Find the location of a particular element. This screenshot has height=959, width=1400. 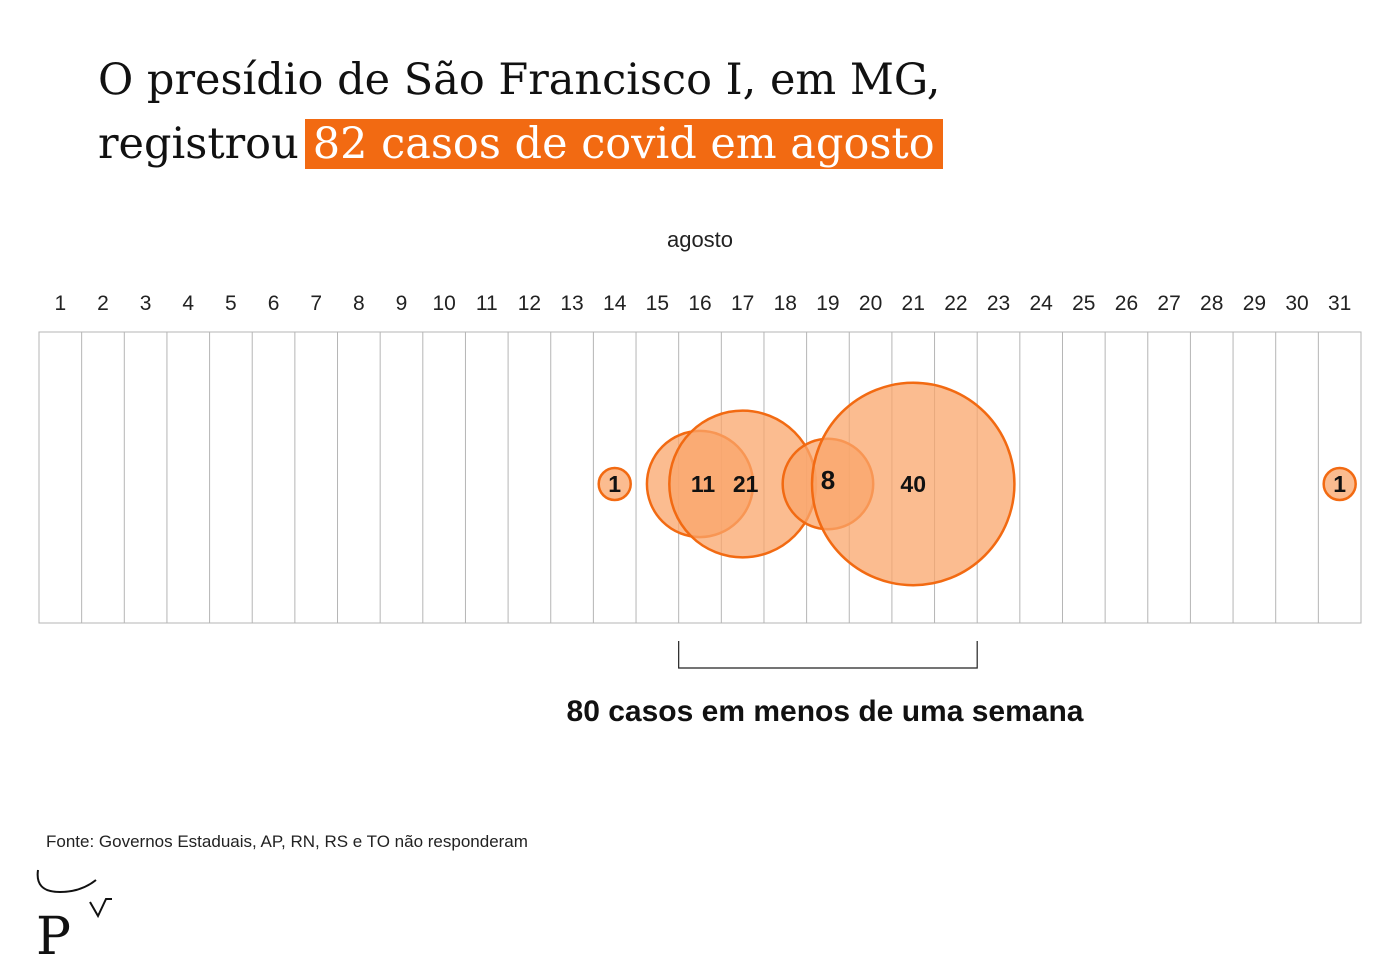

day-tick-label: 21 is located at coordinates (913, 303).